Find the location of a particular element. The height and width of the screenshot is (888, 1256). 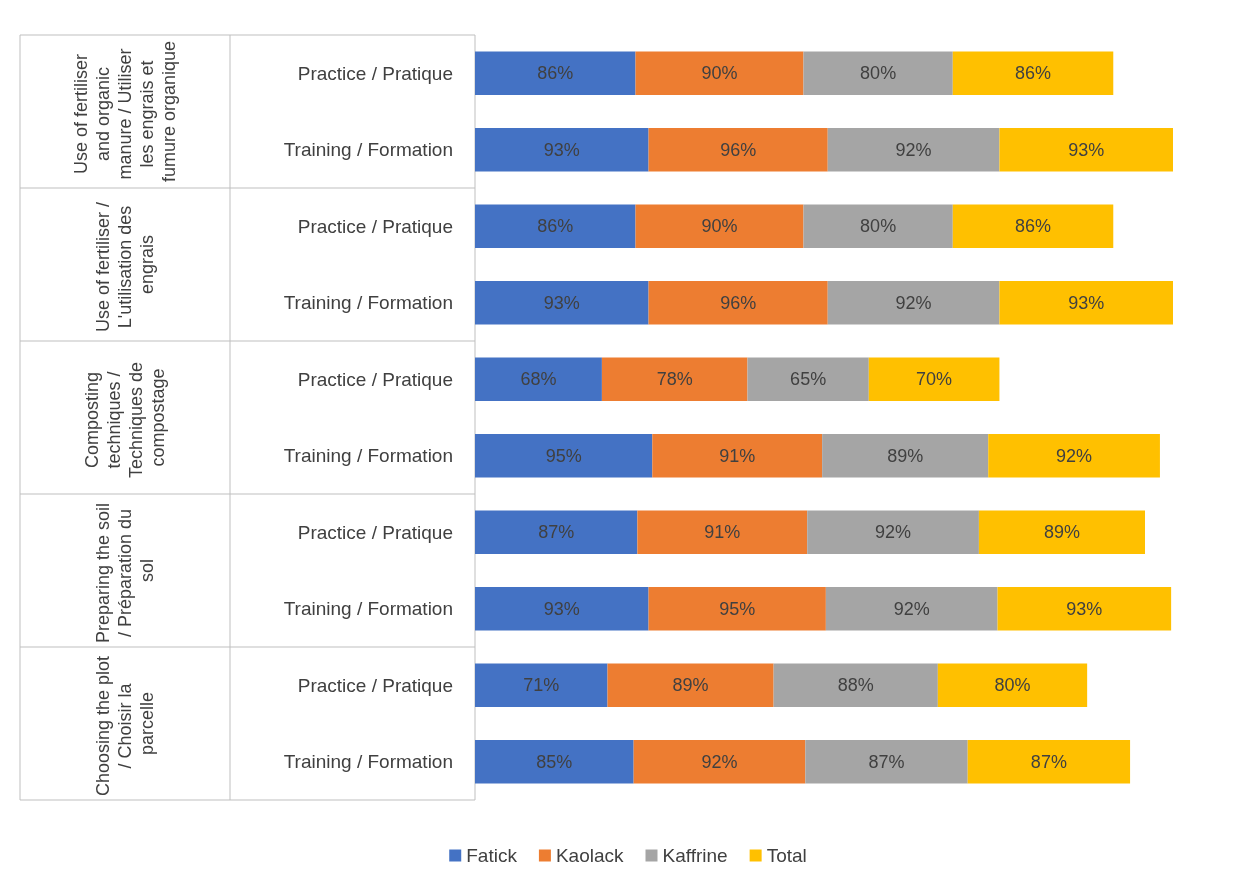

text: Use of fertiliser / L'utilisation des engrais is located at coordinates (125, 264).